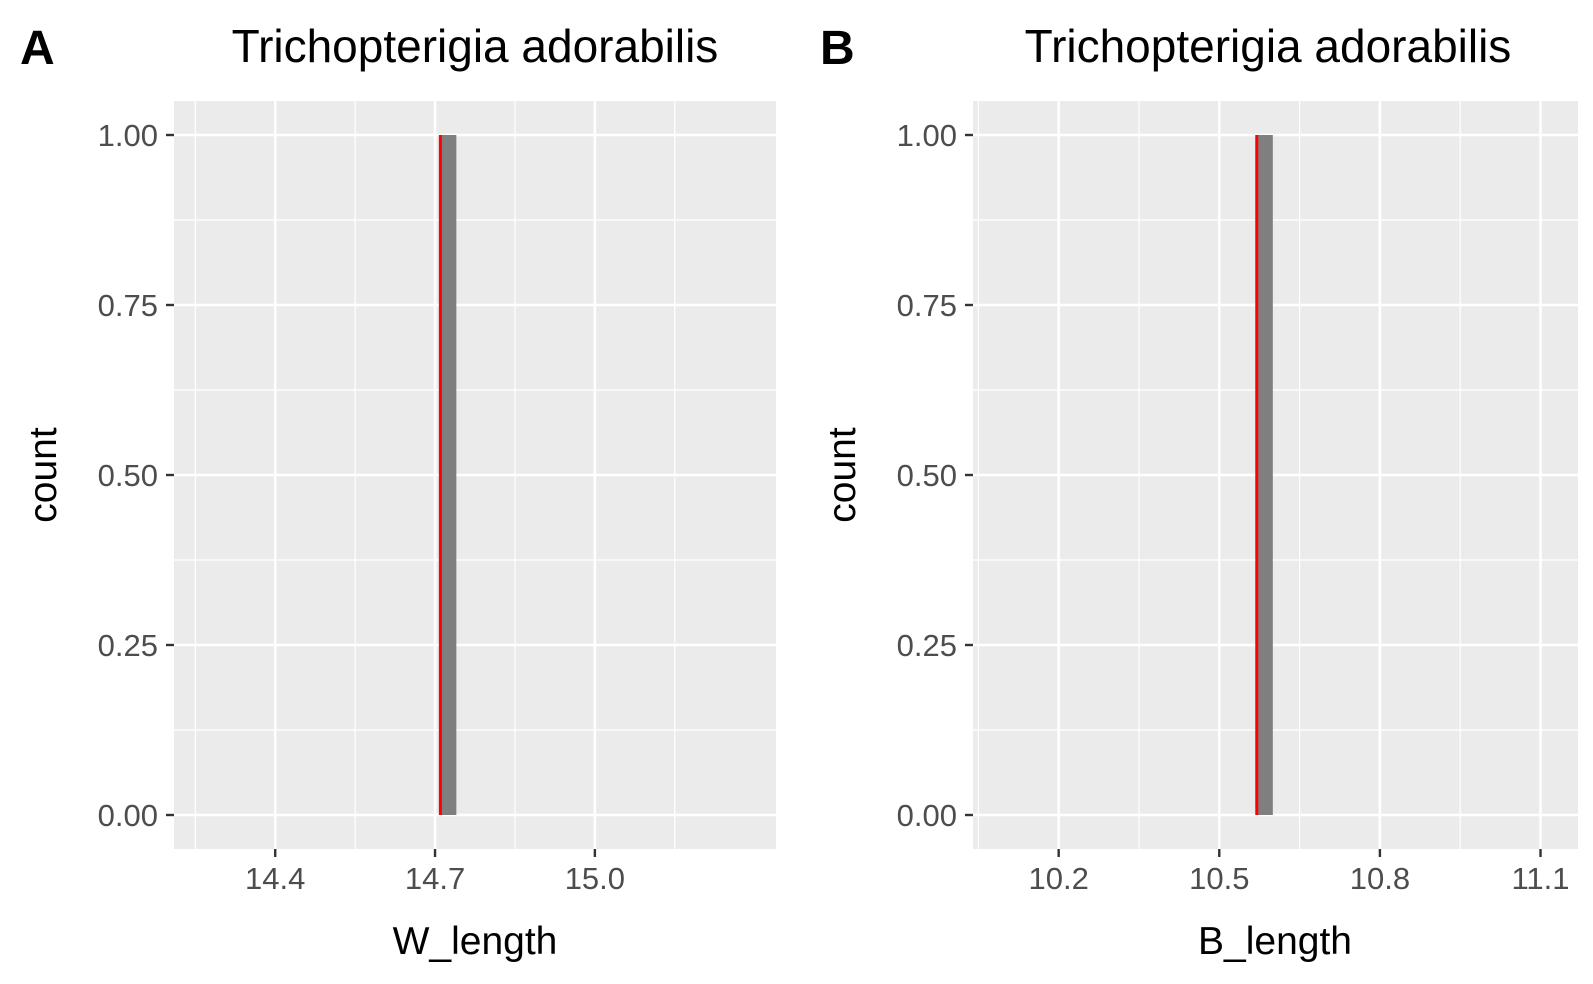 The height and width of the screenshot is (984, 1593). I want to click on x-tick-label: 14.7, so click(435, 878).